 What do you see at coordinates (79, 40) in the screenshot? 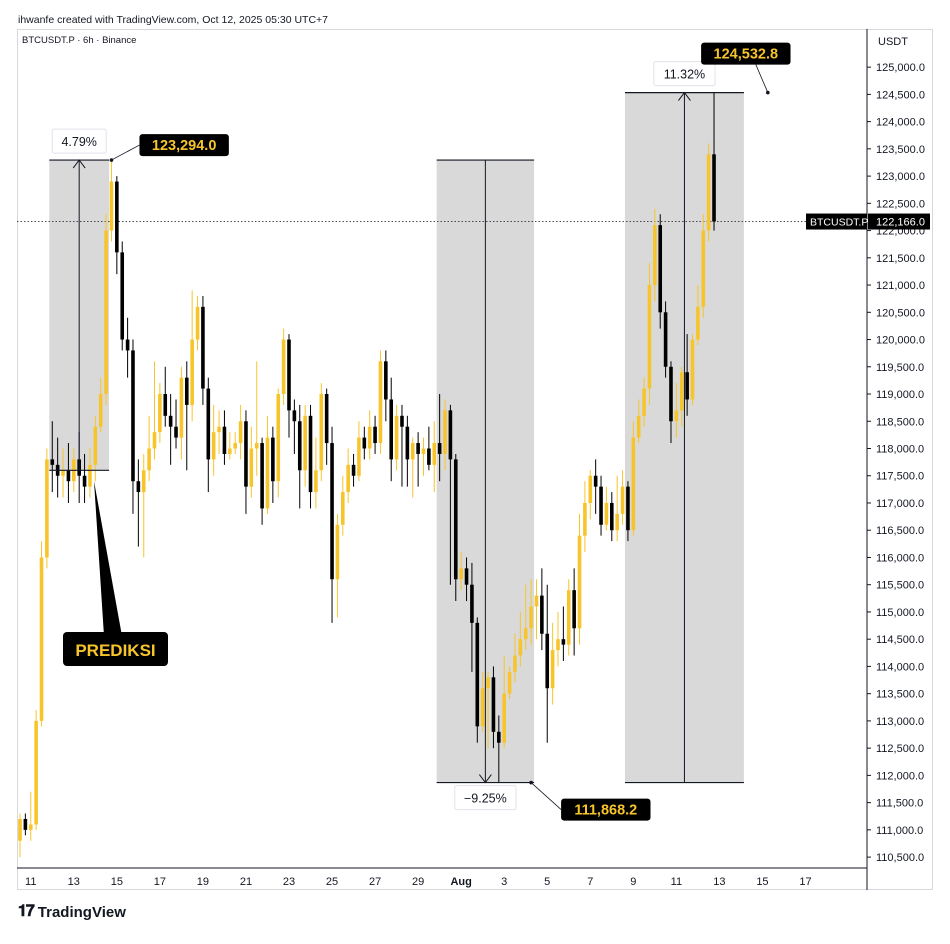
I see `symbol-legend: BTCUSDT.P · 6h · Binance` at bounding box center [79, 40].